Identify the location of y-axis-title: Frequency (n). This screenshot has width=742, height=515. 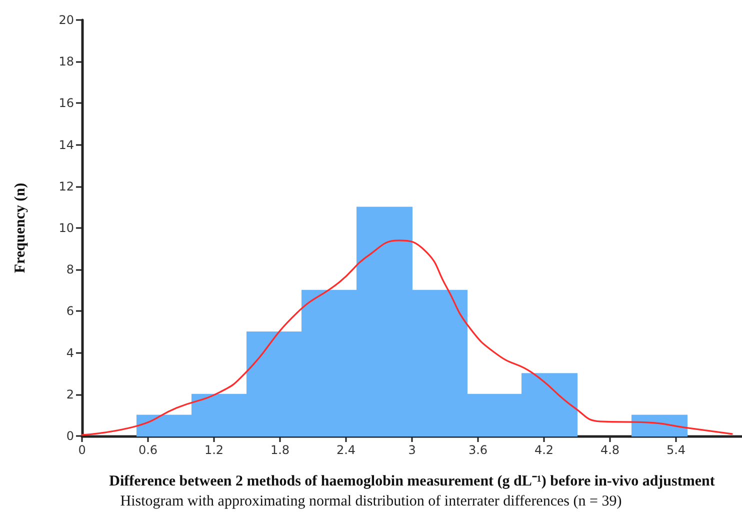
(20, 228).